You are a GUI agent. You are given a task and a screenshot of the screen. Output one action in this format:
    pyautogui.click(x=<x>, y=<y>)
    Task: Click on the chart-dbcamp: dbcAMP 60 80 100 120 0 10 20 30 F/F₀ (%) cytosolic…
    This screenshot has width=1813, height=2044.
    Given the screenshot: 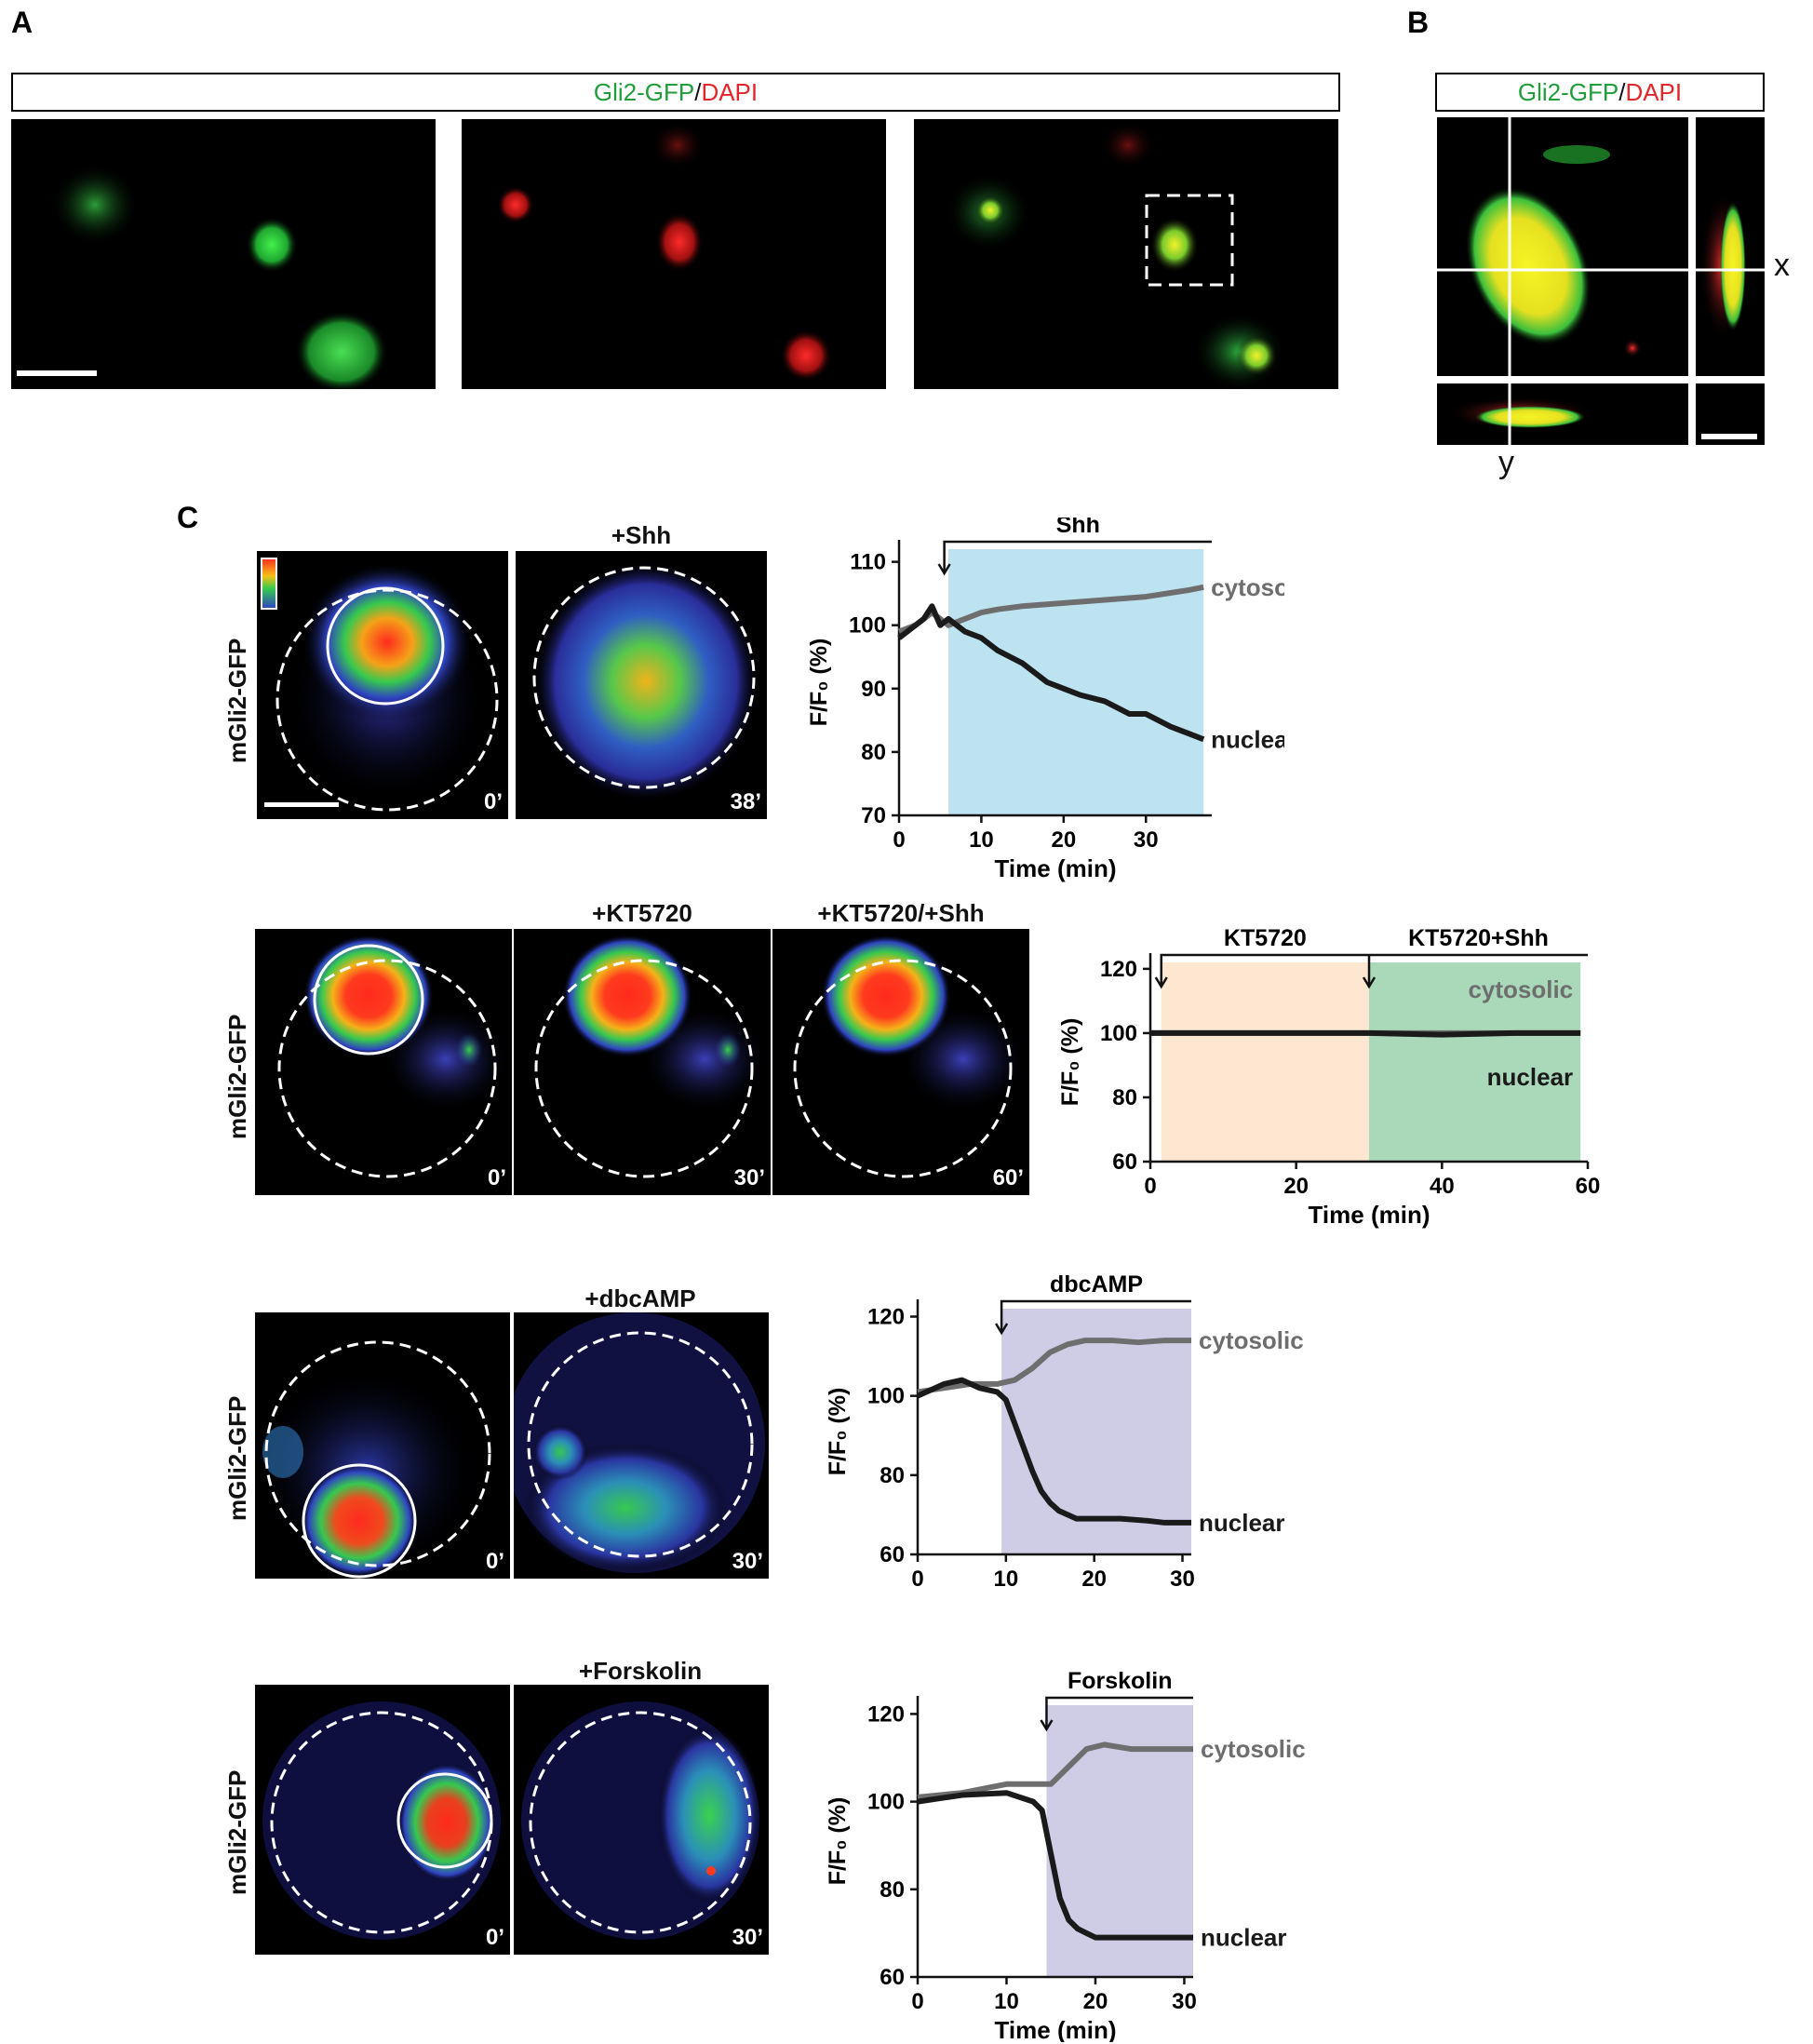 What is the action you would take?
    pyautogui.click(x=1064, y=1432)
    